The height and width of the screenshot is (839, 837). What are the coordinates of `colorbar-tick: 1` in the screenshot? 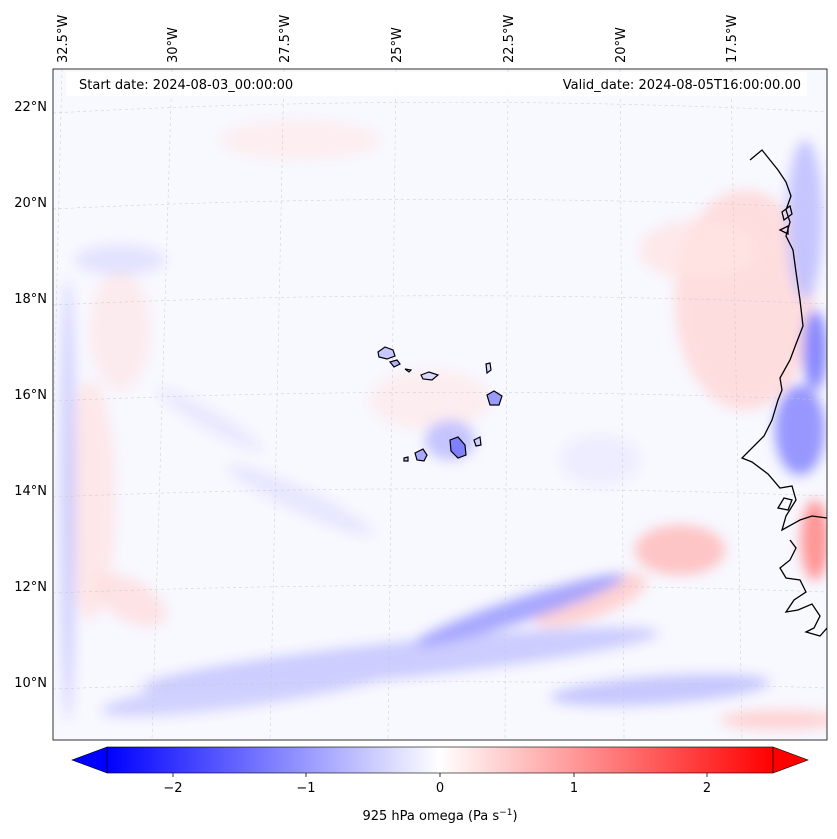 It's located at (574, 788).